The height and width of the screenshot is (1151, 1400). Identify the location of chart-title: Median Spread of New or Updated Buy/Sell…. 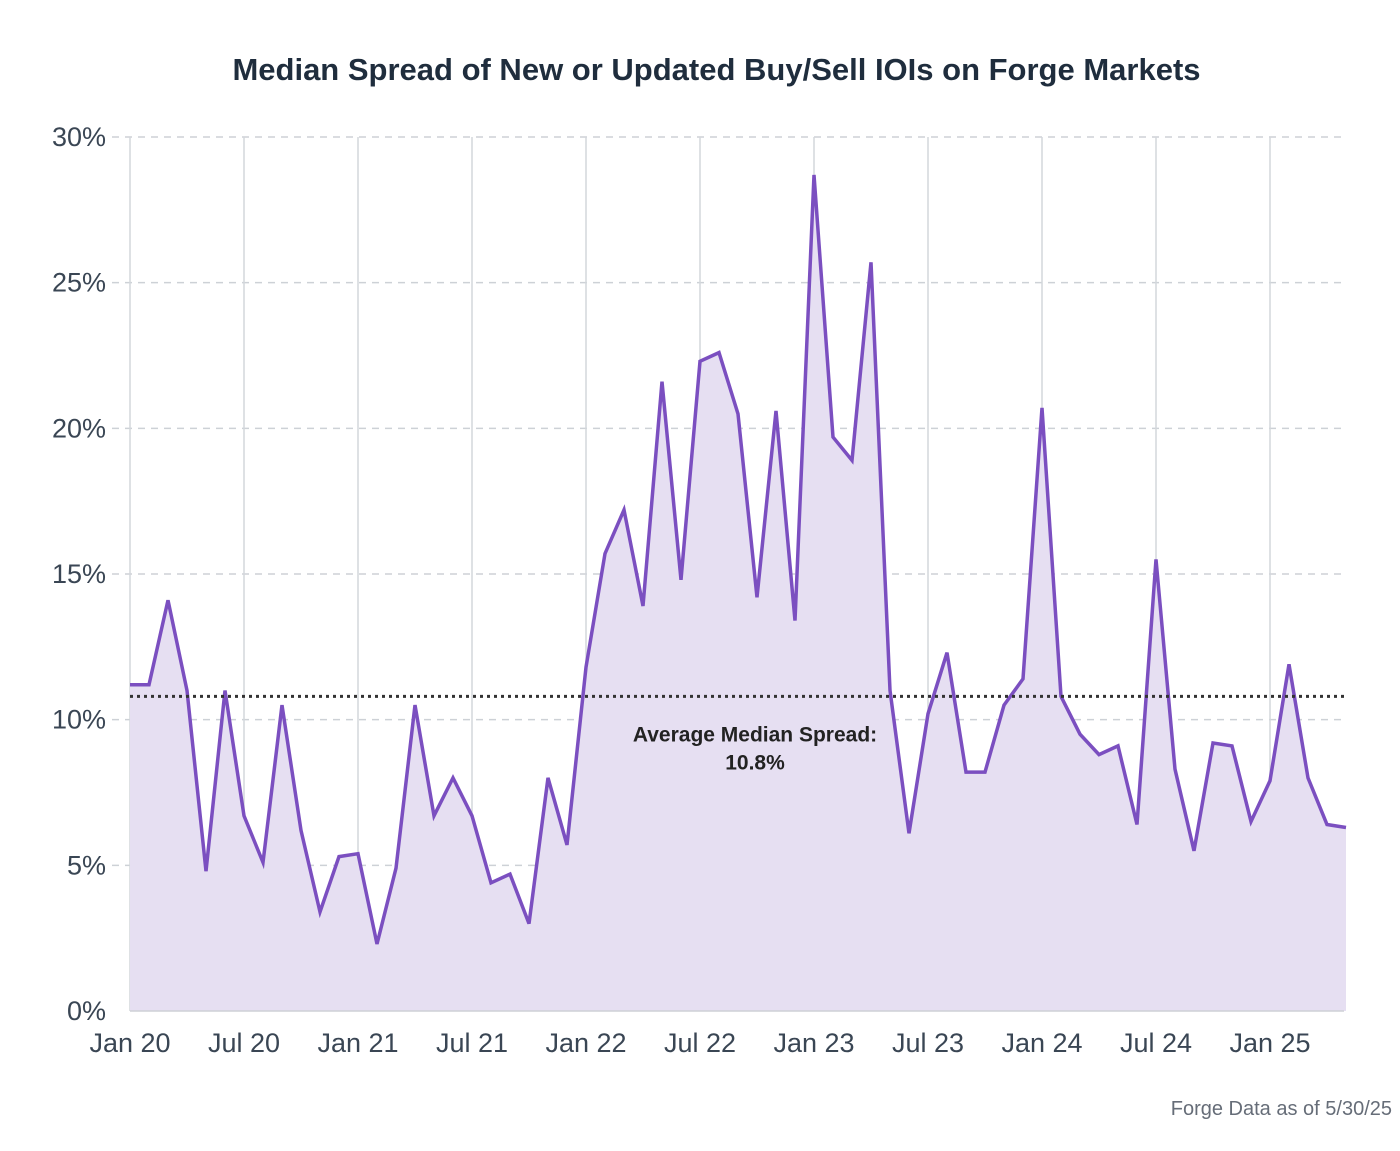
(716, 69).